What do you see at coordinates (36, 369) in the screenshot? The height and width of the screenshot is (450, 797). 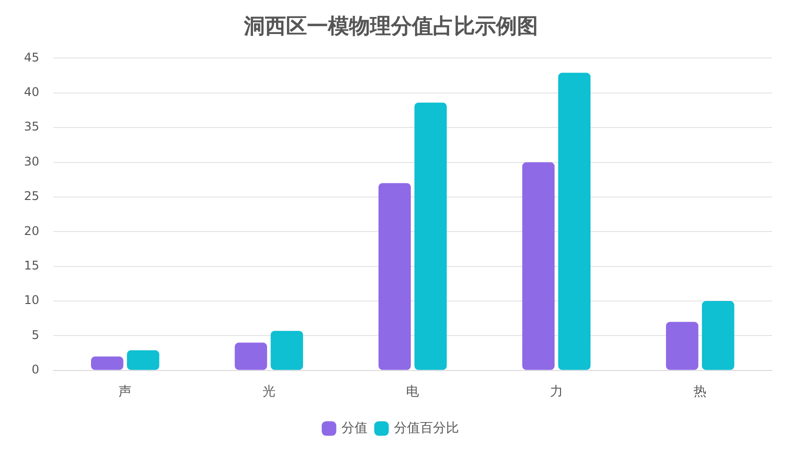 I see `y-tick-label: 0` at bounding box center [36, 369].